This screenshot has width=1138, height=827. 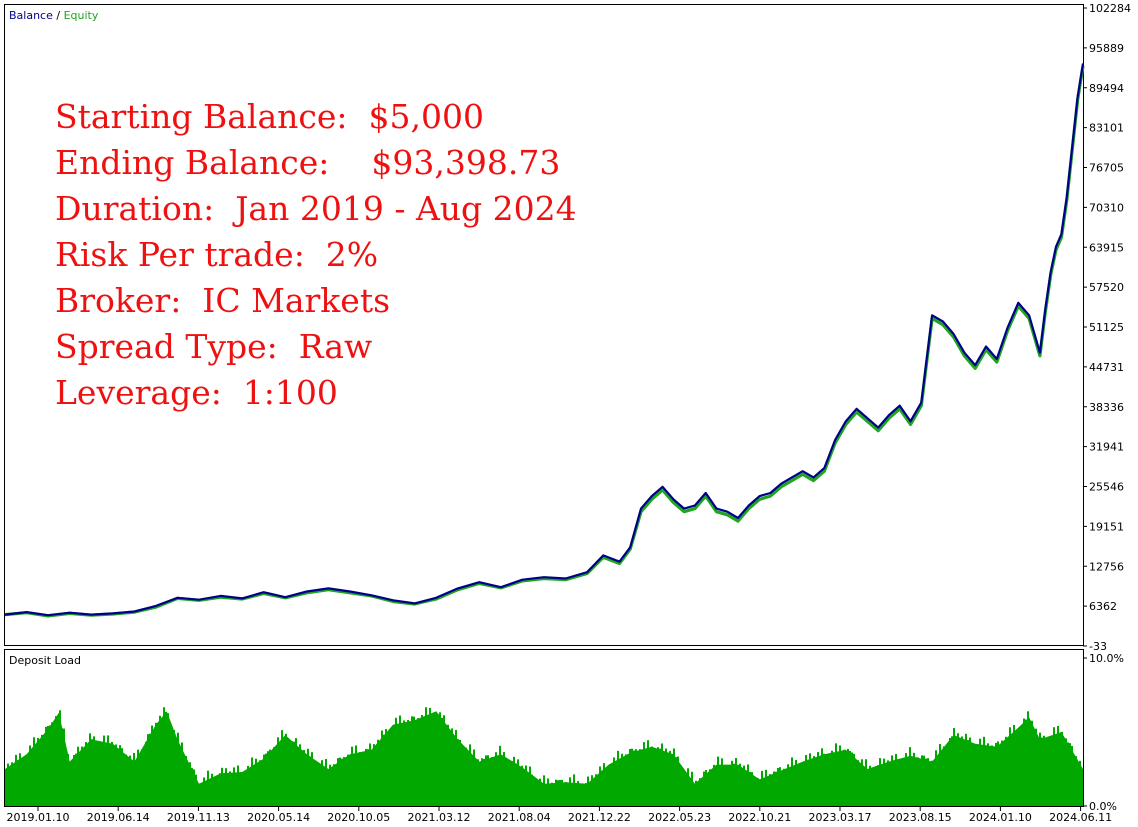 What do you see at coordinates (1106, 566) in the screenshot?
I see `y-tick-label: 12756` at bounding box center [1106, 566].